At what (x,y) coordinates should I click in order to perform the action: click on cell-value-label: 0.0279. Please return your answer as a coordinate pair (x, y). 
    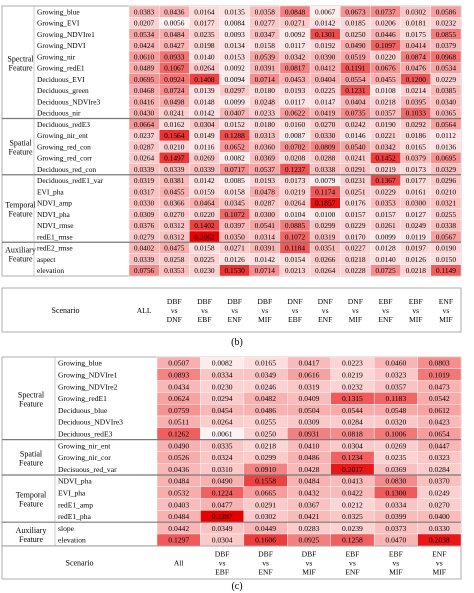
    Looking at the image, I should click on (144, 236).